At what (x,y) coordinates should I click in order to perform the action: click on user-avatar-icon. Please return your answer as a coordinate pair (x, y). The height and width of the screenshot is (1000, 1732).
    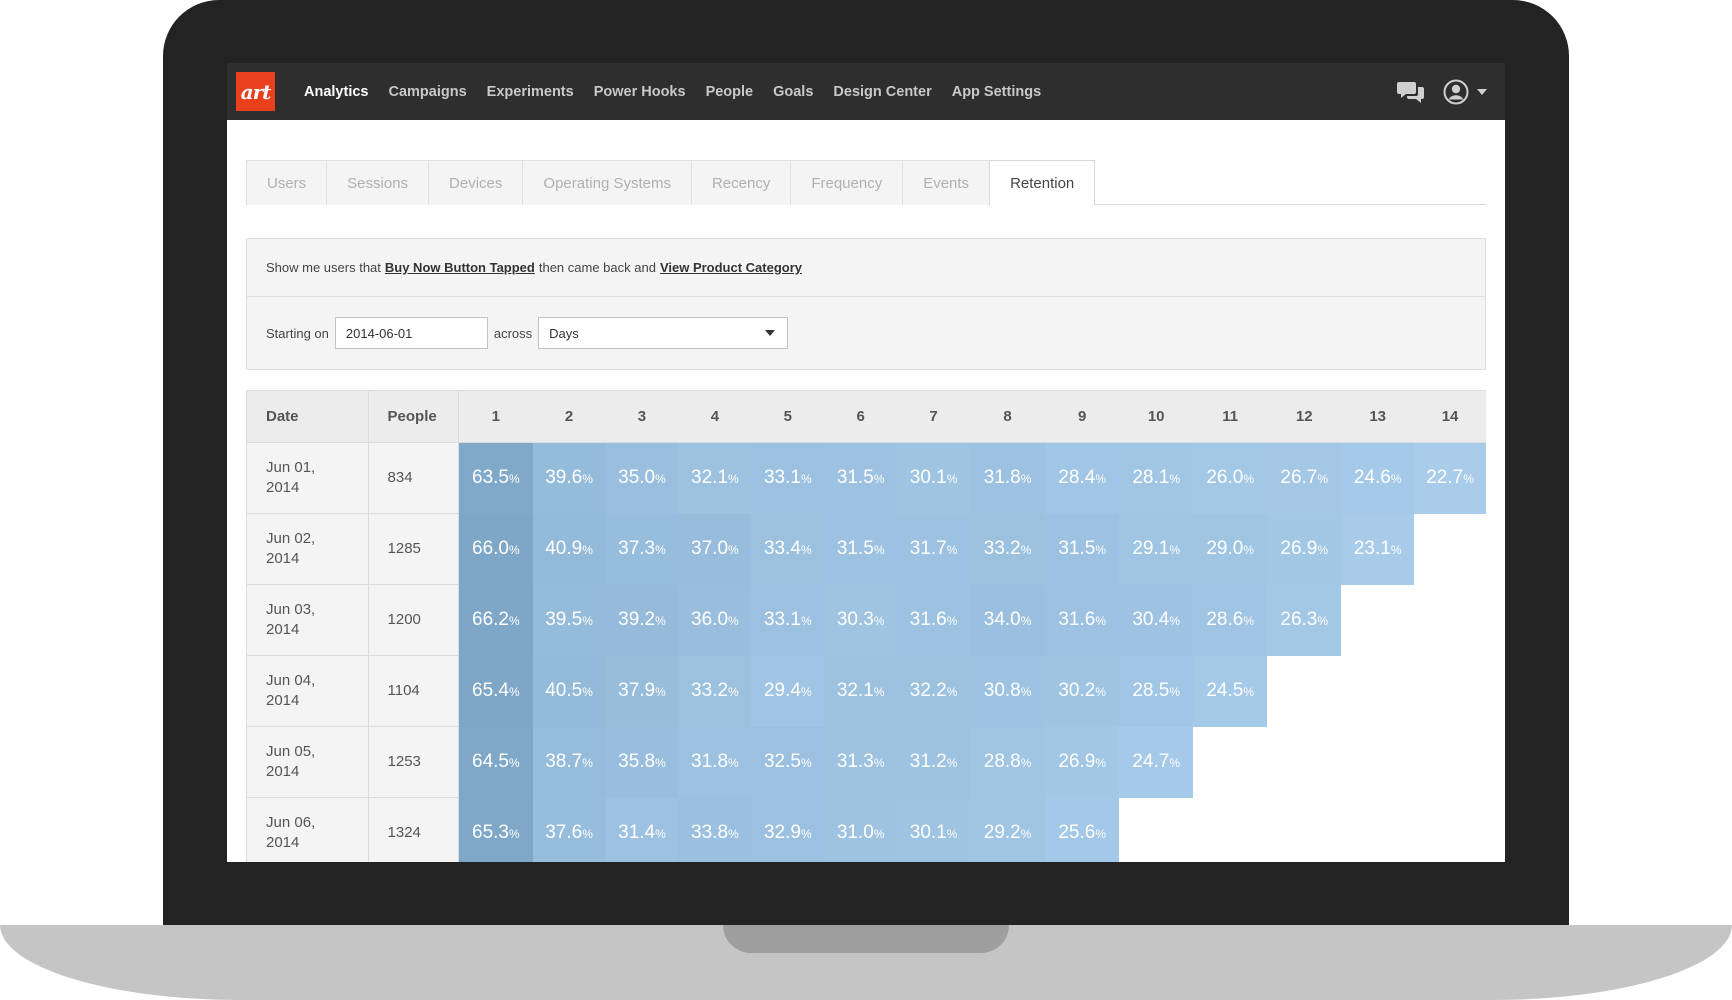
    Looking at the image, I should click on (1456, 92).